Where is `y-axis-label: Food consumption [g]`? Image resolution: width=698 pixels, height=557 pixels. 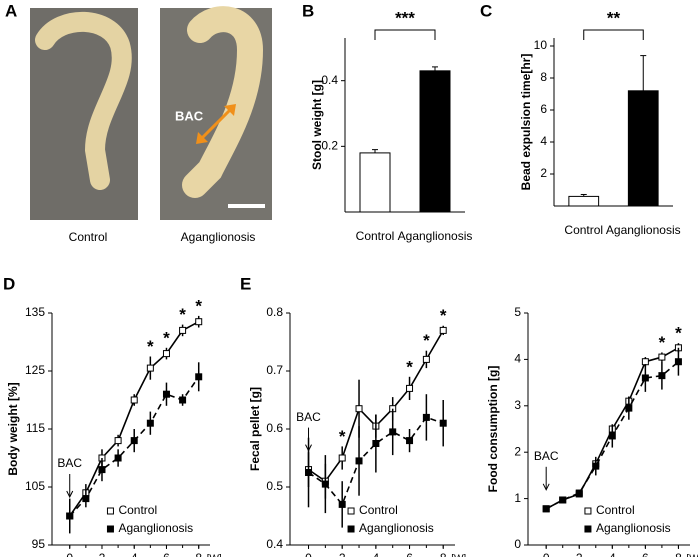
y-axis-label: Food consumption [g] is located at coordinates (493, 429).